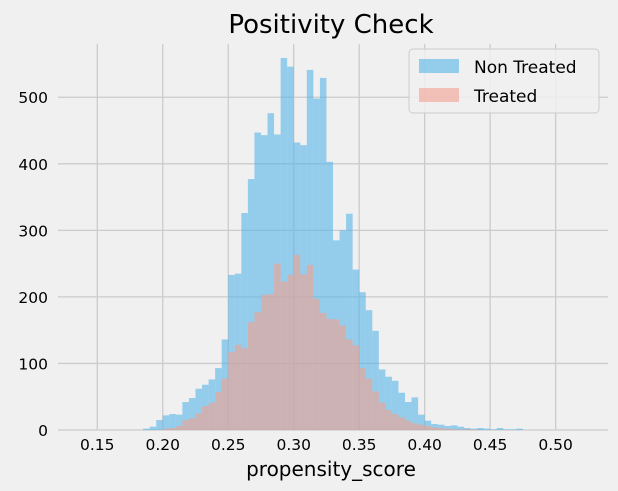  Describe the element at coordinates (43, 431) in the screenshot. I see `y-tick-label: 0` at that location.